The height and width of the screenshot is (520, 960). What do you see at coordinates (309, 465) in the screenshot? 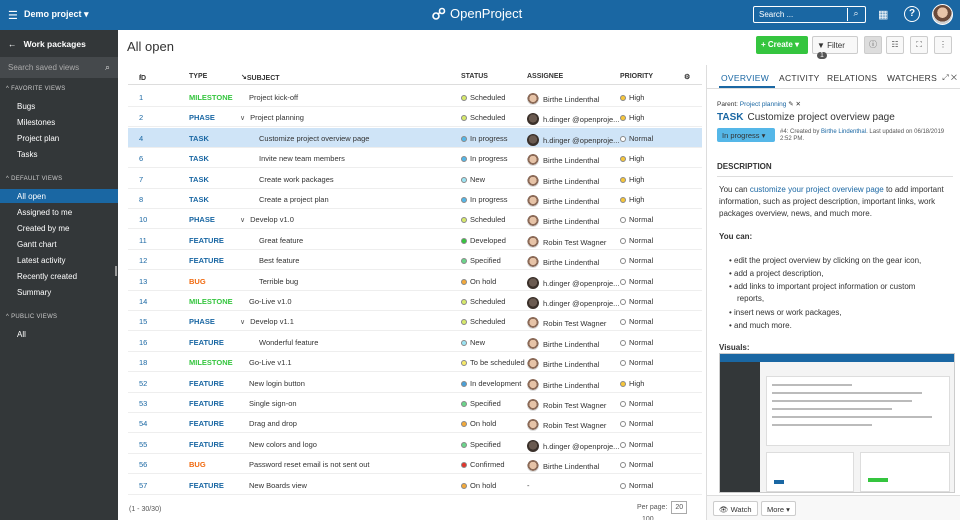
I see `wp-subject: Password reset email is not sent out` at bounding box center [309, 465].